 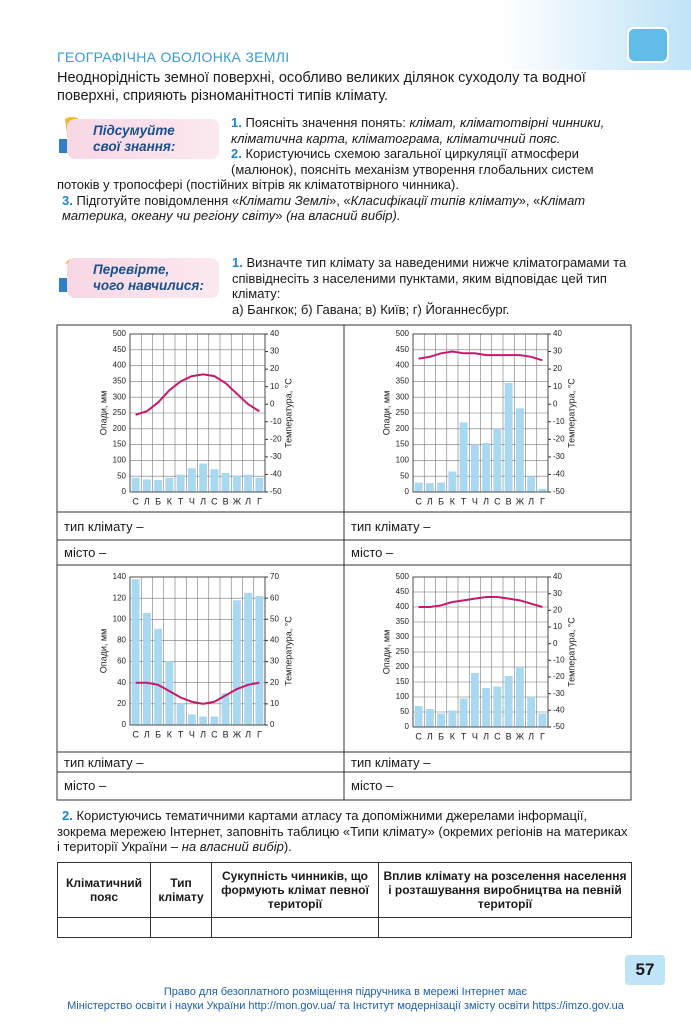 I want to click on task-number: 1., so click(x=237, y=262).